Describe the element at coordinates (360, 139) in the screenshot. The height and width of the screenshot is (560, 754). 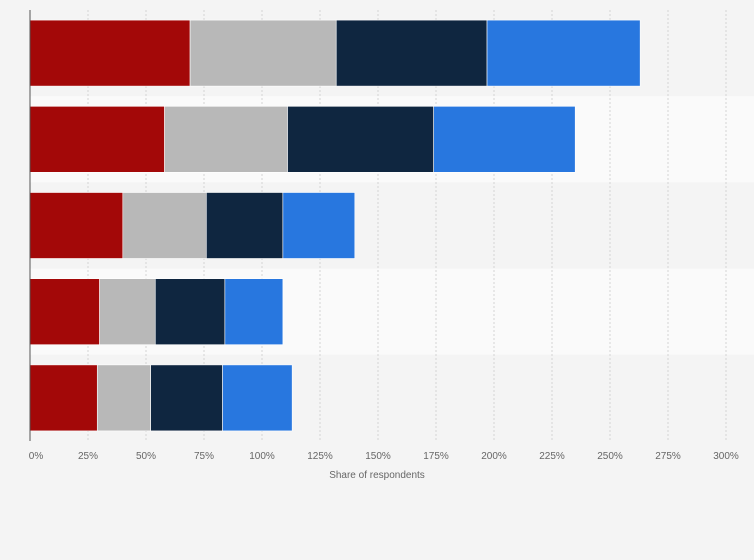
I see `bar-row2-seg3` at that location.